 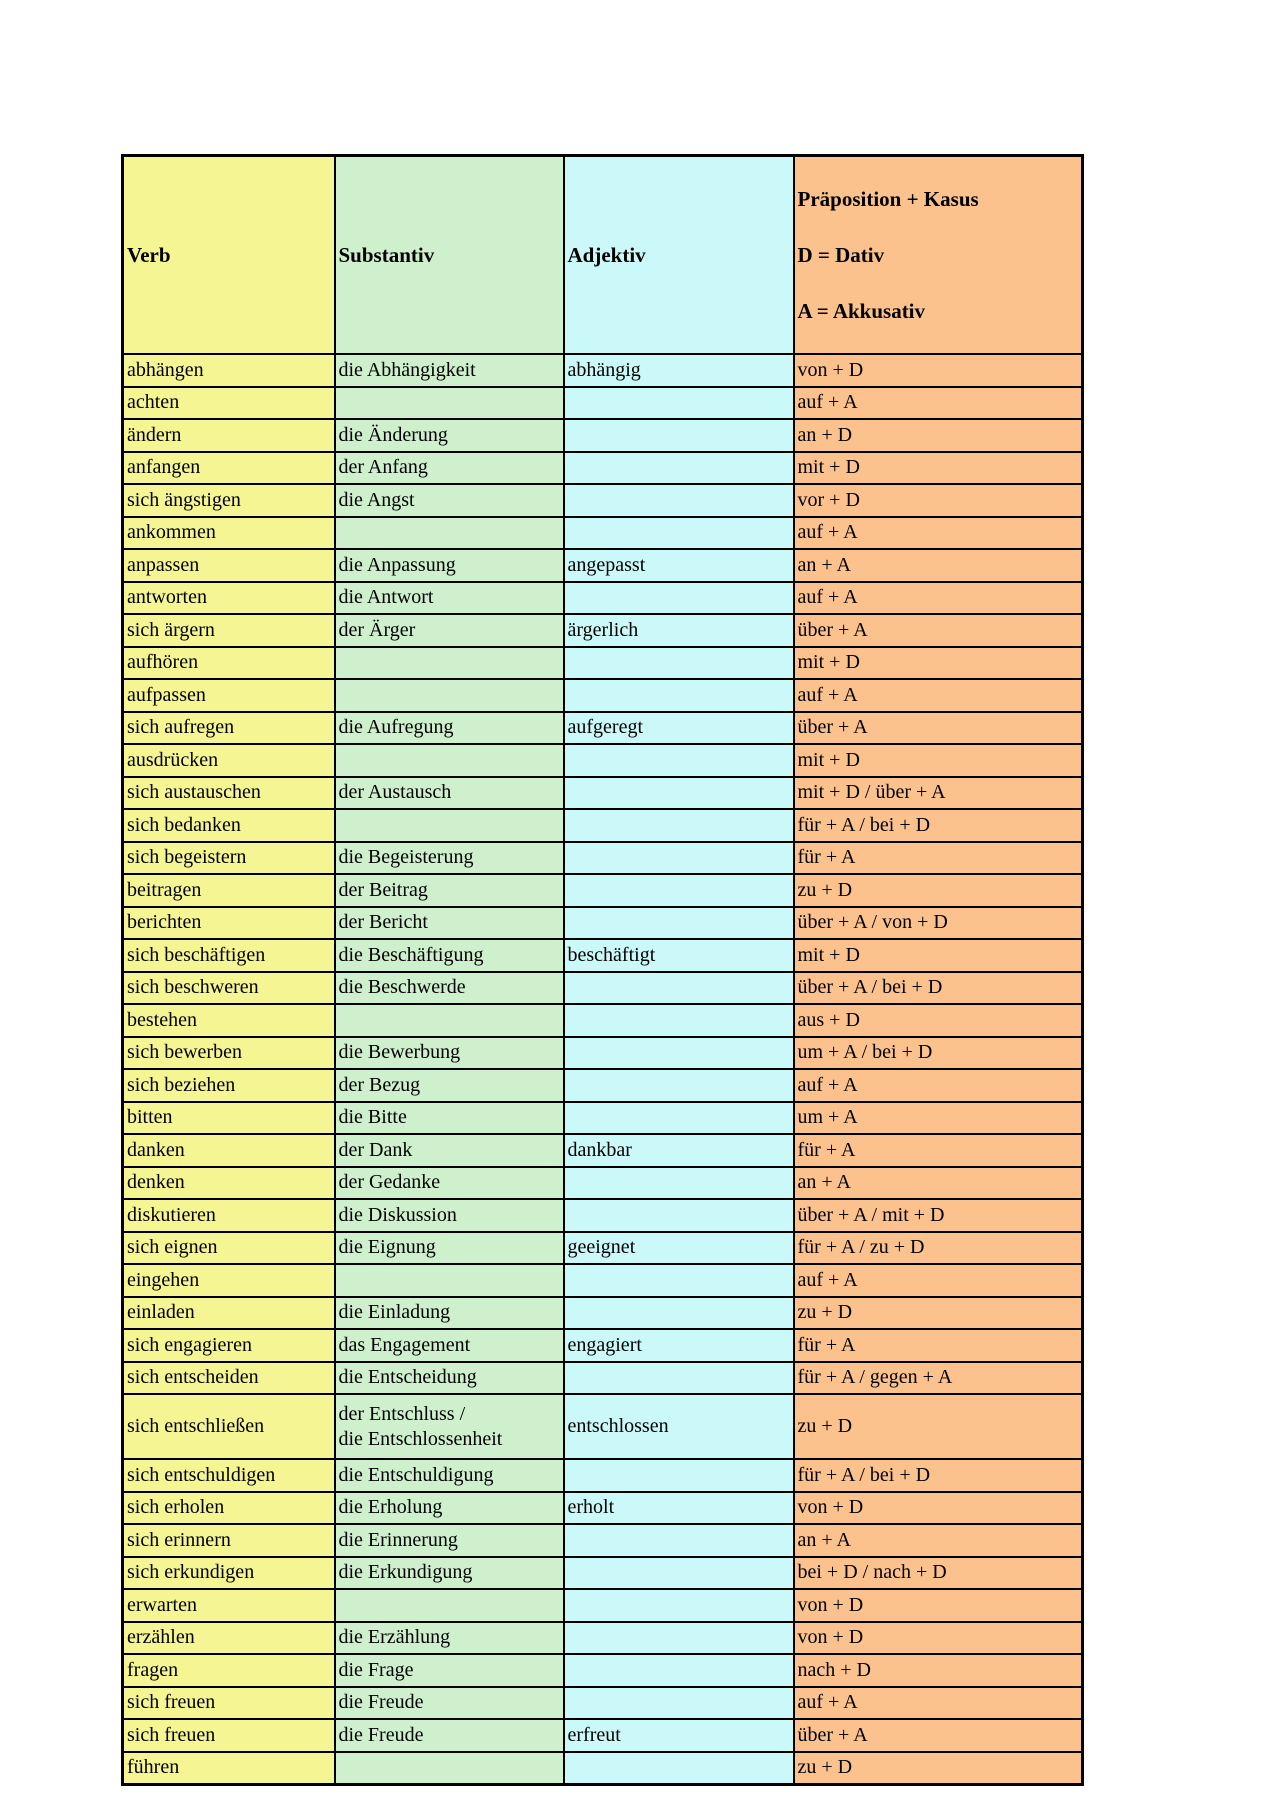 What do you see at coordinates (449, 1670) in the screenshot?
I see `cell-substantiv: die Frage` at bounding box center [449, 1670].